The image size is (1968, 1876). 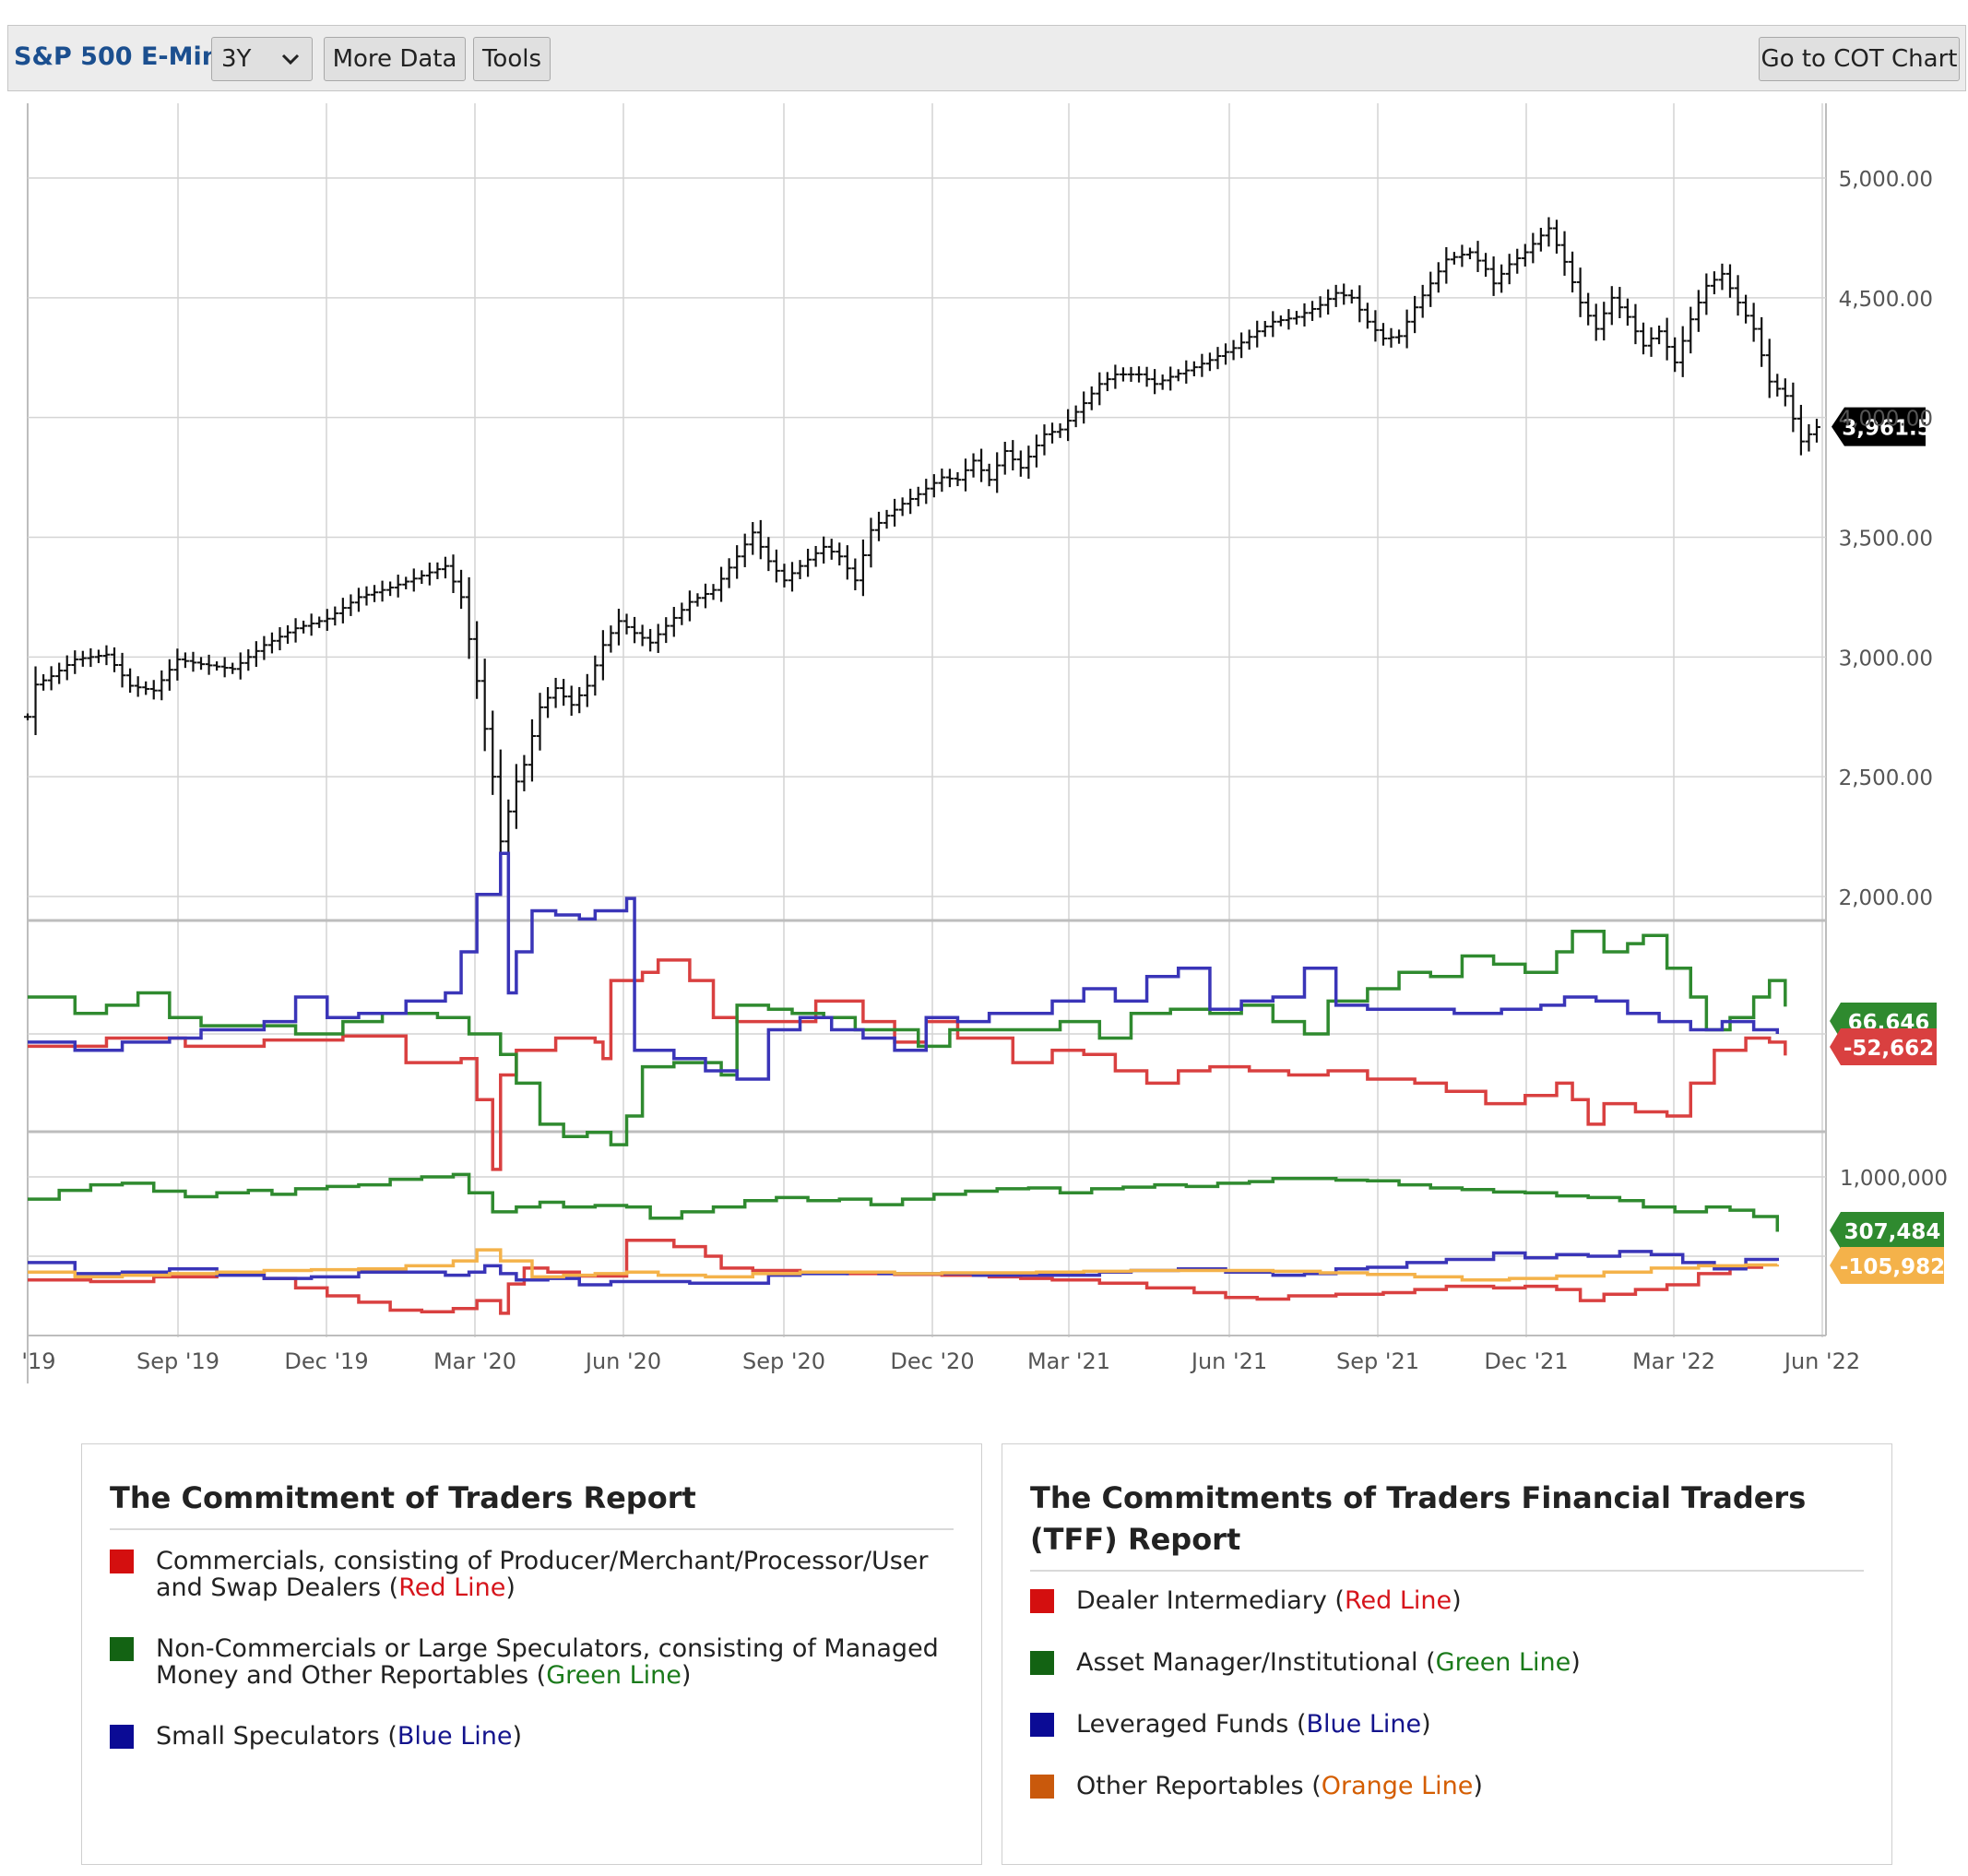 I want to click on legend-tag: Blue Line, so click(x=455, y=1737).